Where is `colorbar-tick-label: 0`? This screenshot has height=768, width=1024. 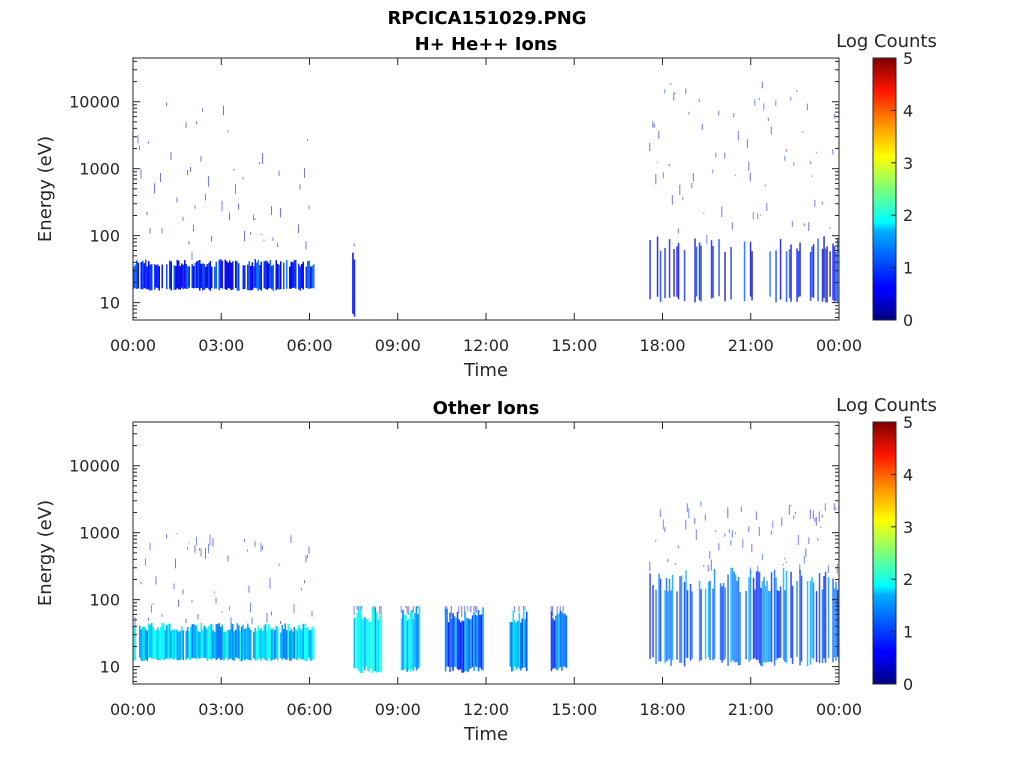
colorbar-tick-label: 0 is located at coordinates (908, 684).